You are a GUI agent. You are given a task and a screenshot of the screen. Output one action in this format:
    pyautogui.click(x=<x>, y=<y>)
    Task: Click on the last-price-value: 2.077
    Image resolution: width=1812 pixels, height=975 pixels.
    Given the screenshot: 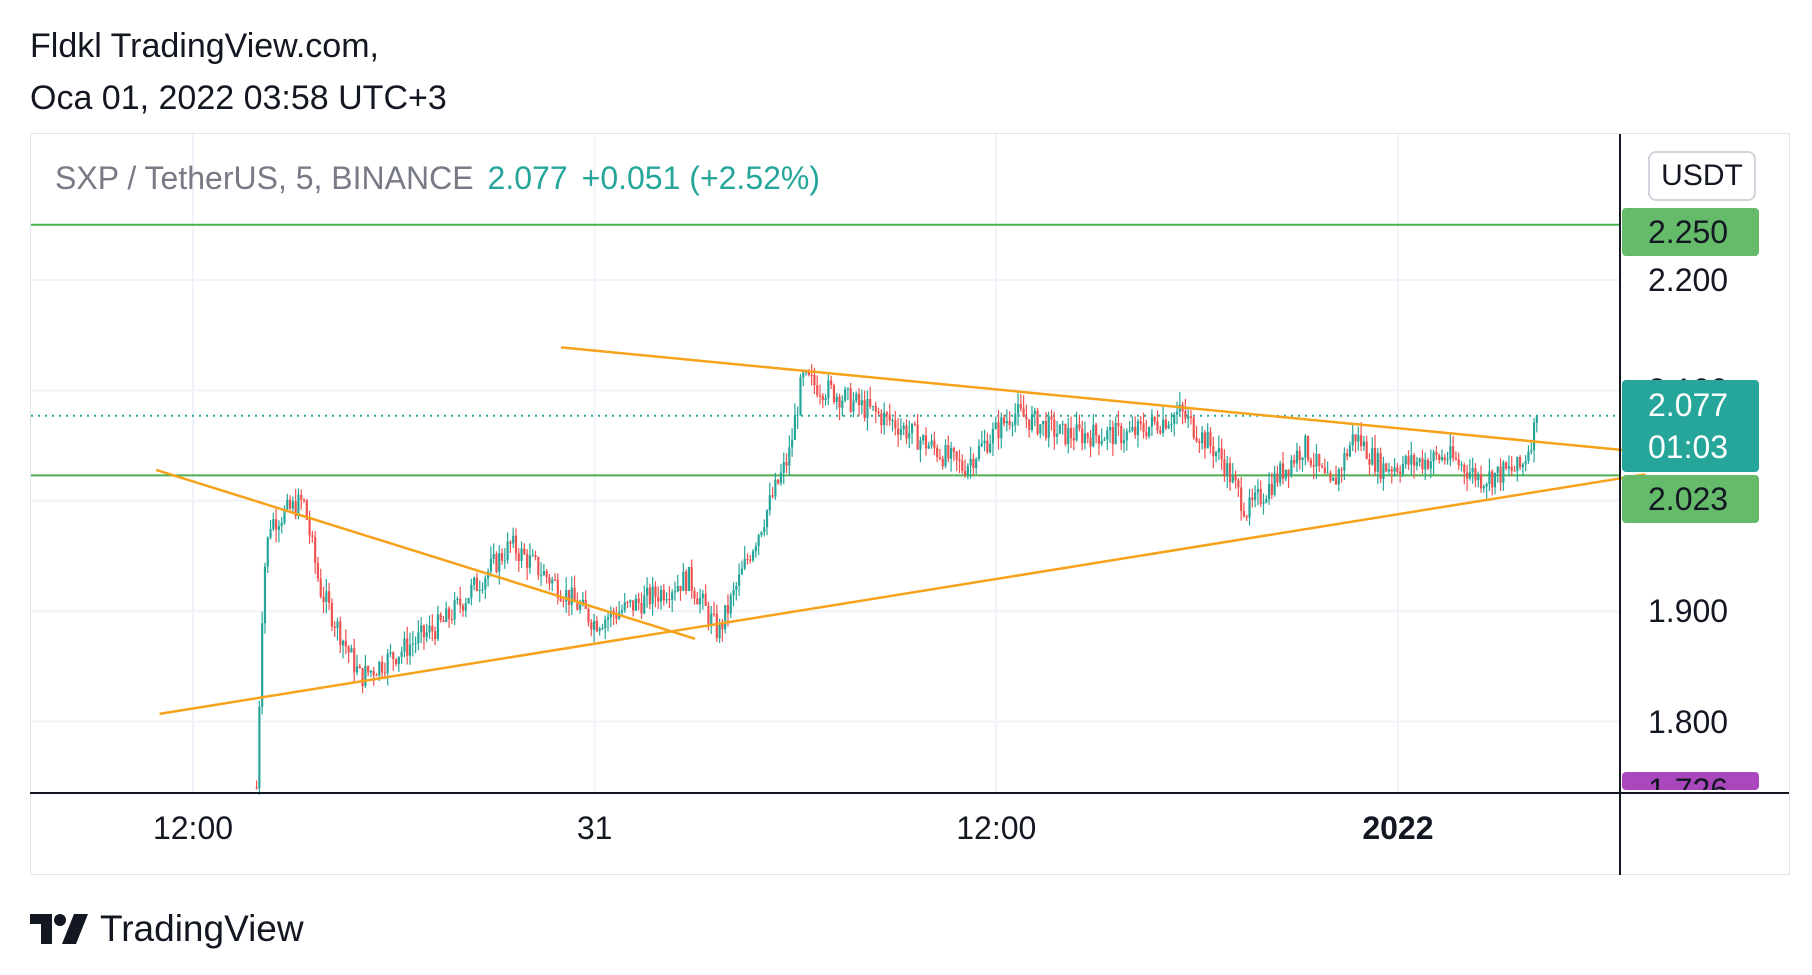 What is the action you would take?
    pyautogui.click(x=1688, y=405)
    